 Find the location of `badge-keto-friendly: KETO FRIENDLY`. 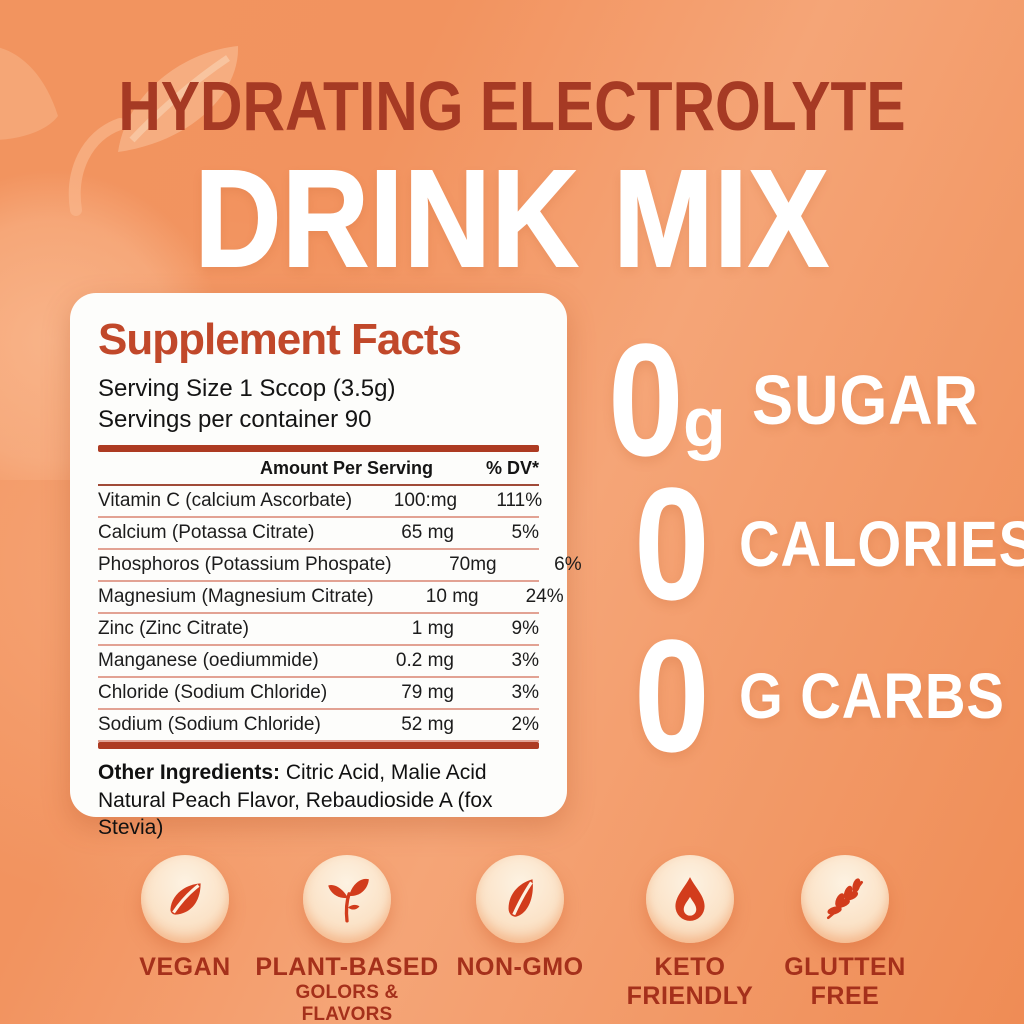

badge-keto-friendly: KETO FRIENDLY is located at coordinates (690, 933).